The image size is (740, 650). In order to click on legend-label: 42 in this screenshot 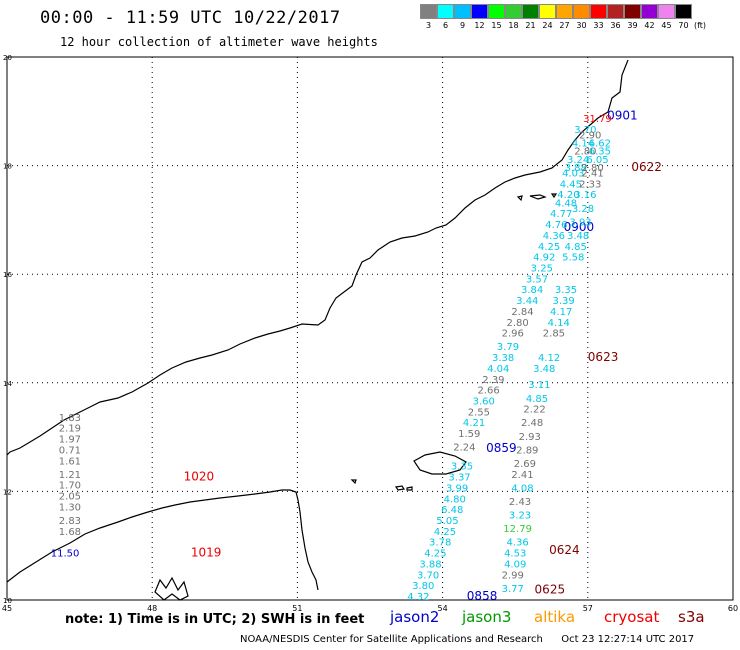, I will do `click(649, 25)`.